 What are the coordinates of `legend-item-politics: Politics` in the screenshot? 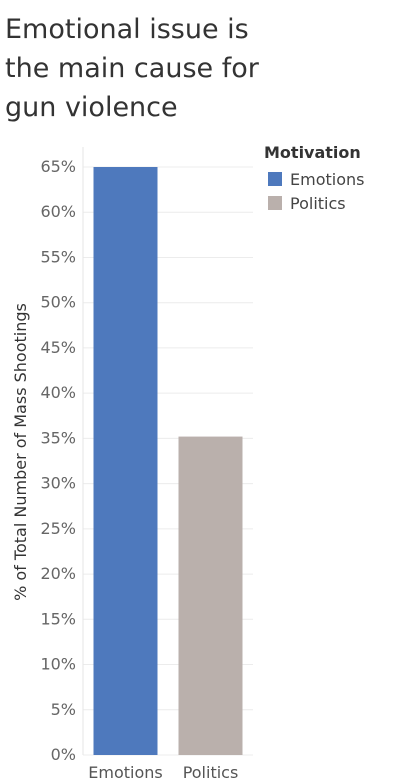 It's located at (314, 203).